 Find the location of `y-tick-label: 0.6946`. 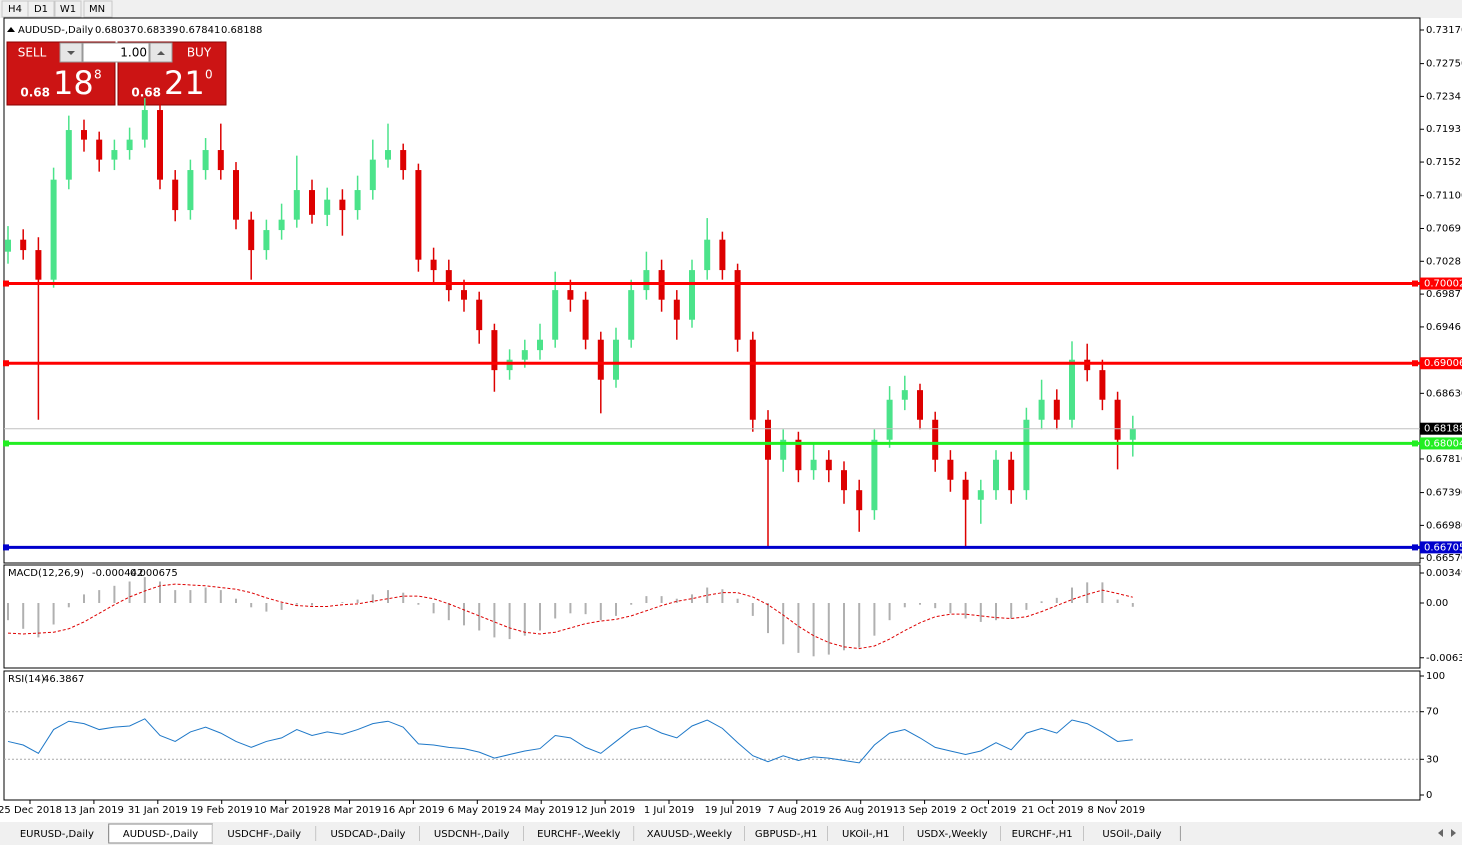

y-tick-label: 0.6946 is located at coordinates (1443, 327).